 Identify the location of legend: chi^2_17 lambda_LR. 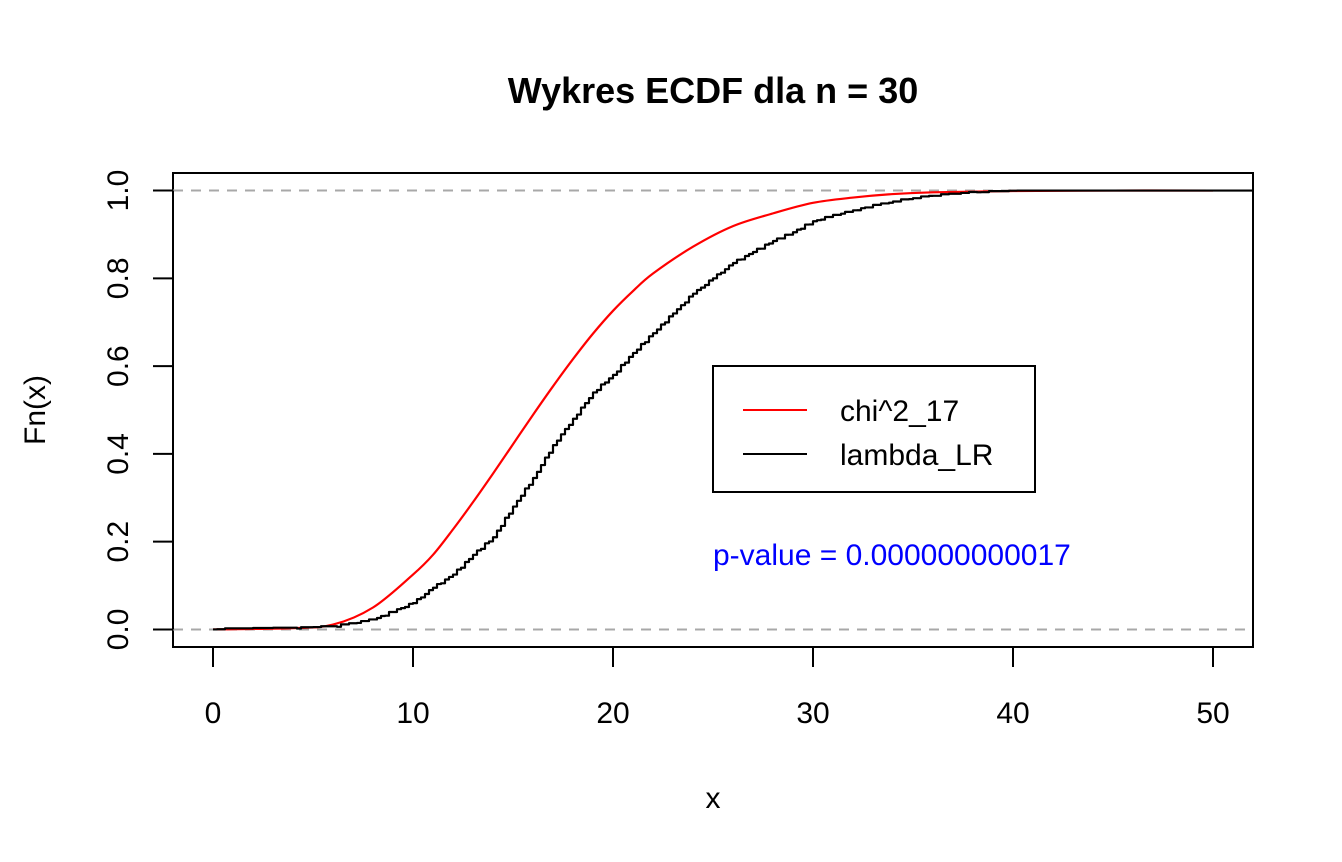
(874, 429).